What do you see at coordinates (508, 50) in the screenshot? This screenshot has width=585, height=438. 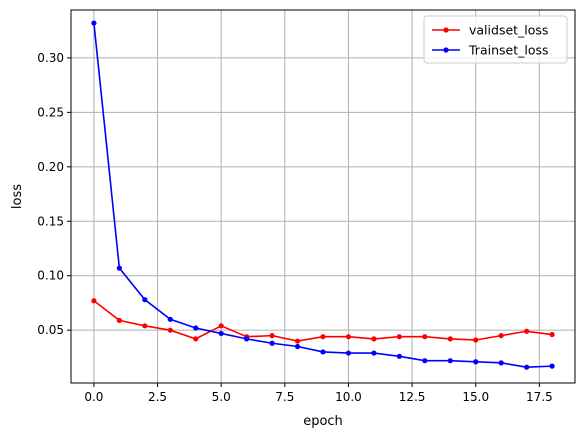 I see `legend-label-Trainset_loss: Trainset_loss` at bounding box center [508, 50].